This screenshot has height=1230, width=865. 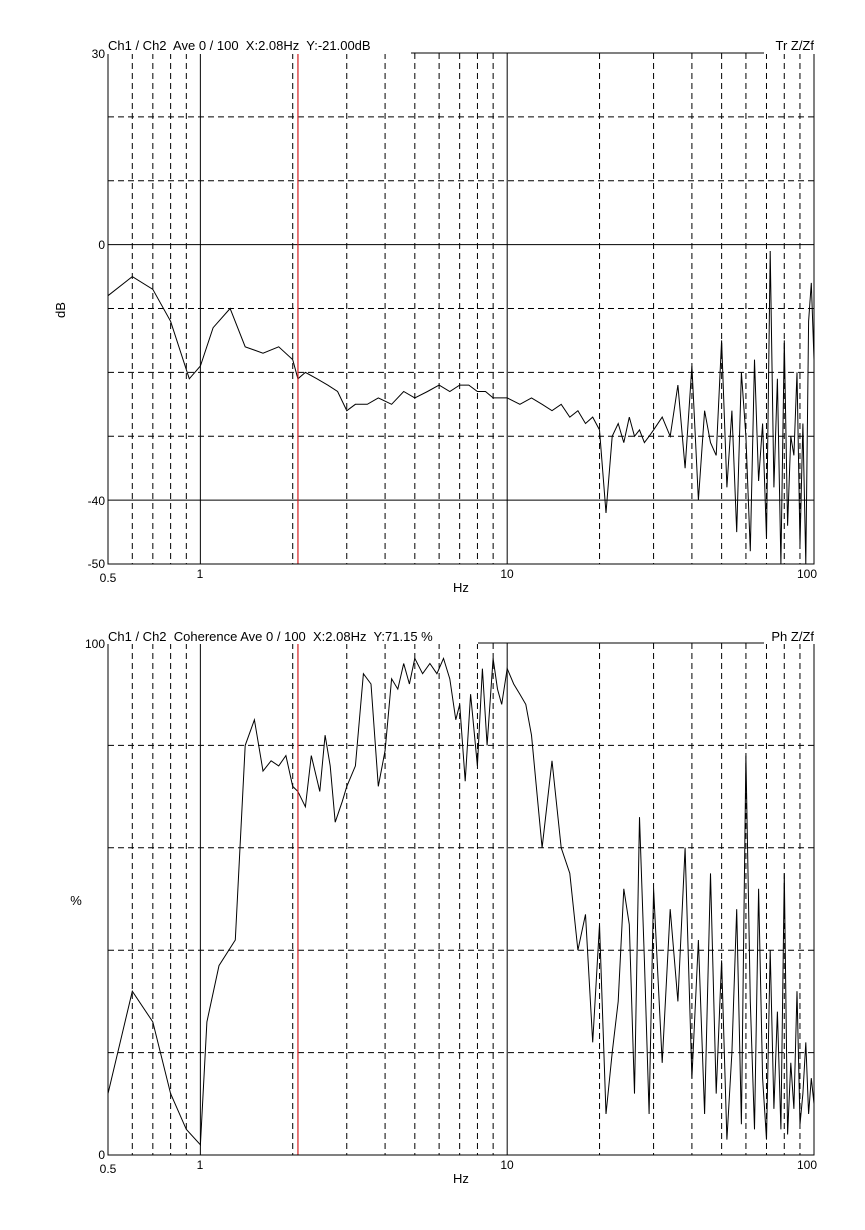 I want to click on top-header-bg, so click(x=258, y=46).